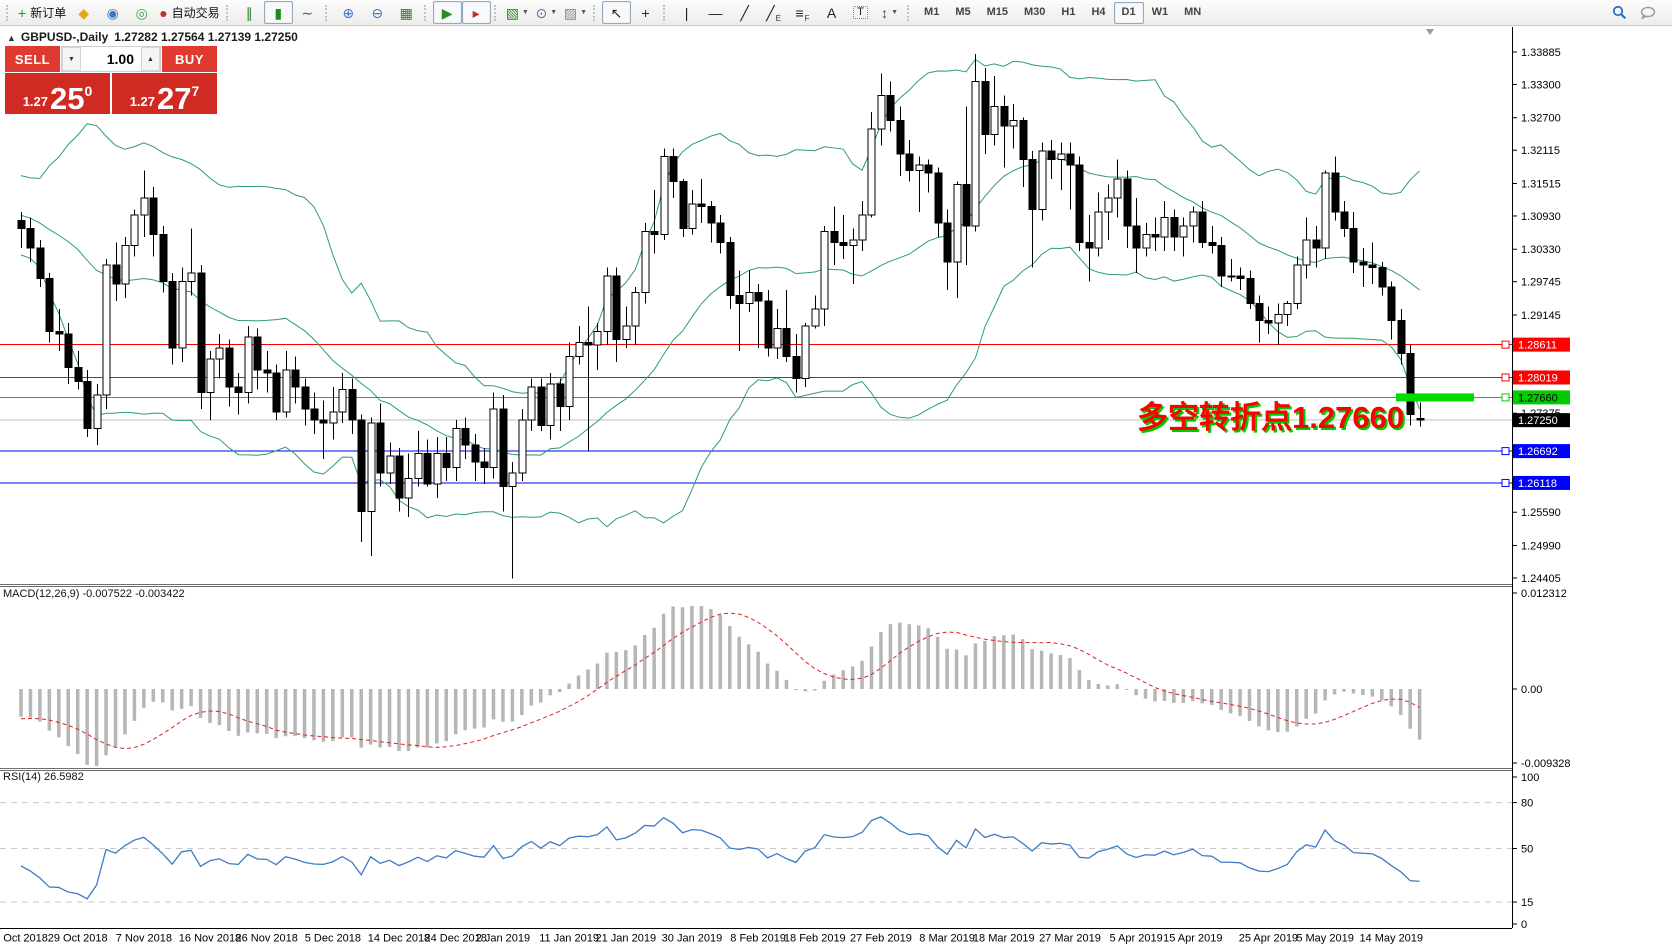 Image resolution: width=1672 pixels, height=949 pixels. I want to click on autotrading-button: ● 自动交易, so click(189, 12).